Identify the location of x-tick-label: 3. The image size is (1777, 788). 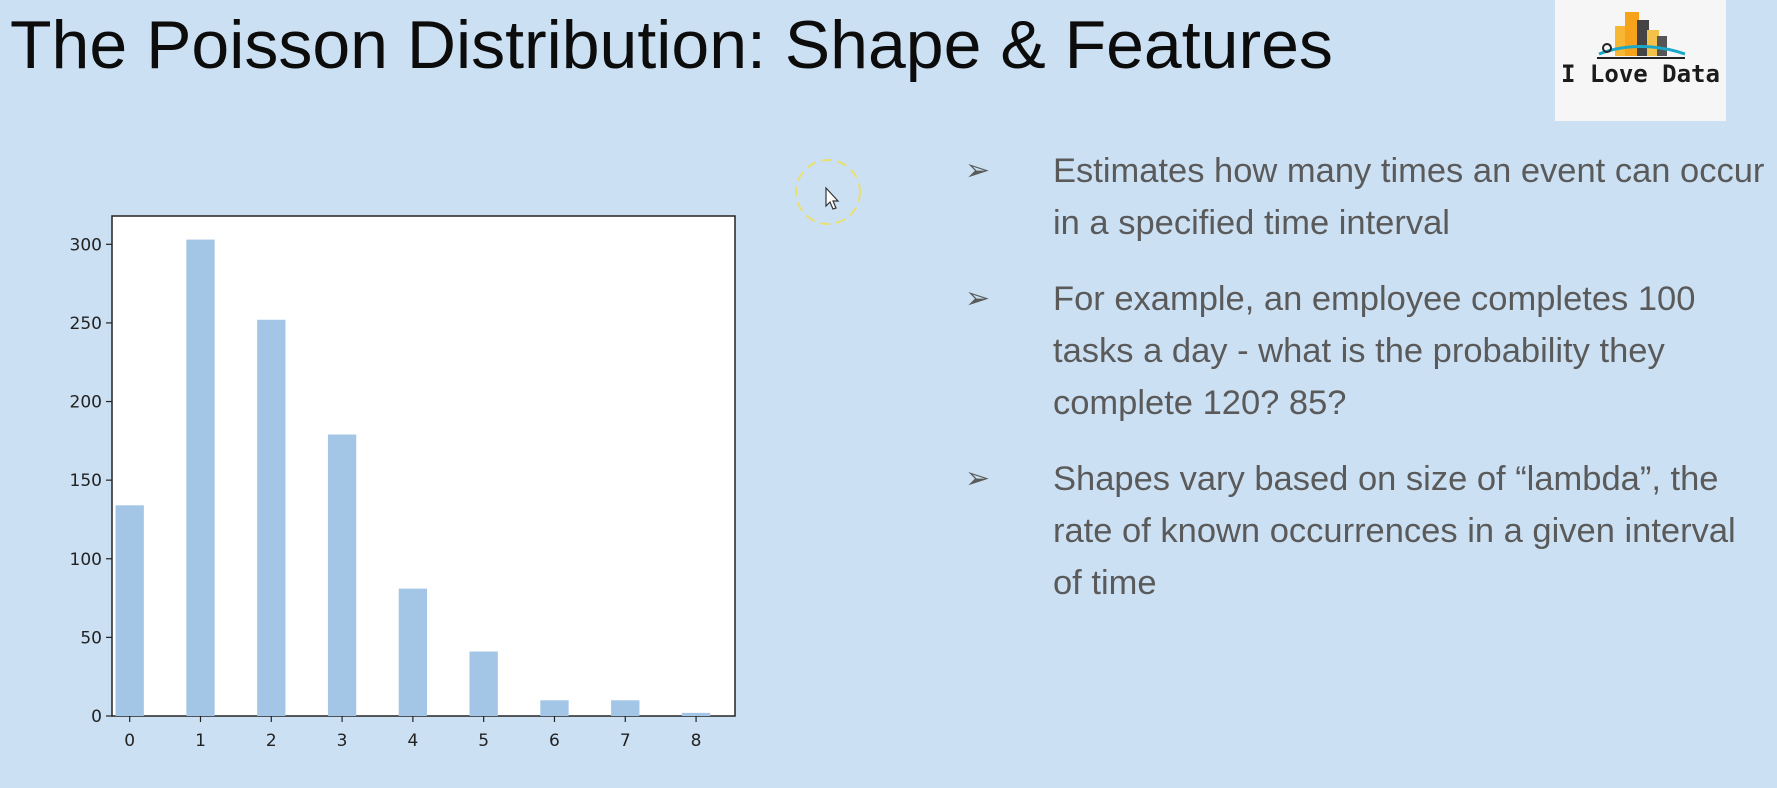
(342, 741).